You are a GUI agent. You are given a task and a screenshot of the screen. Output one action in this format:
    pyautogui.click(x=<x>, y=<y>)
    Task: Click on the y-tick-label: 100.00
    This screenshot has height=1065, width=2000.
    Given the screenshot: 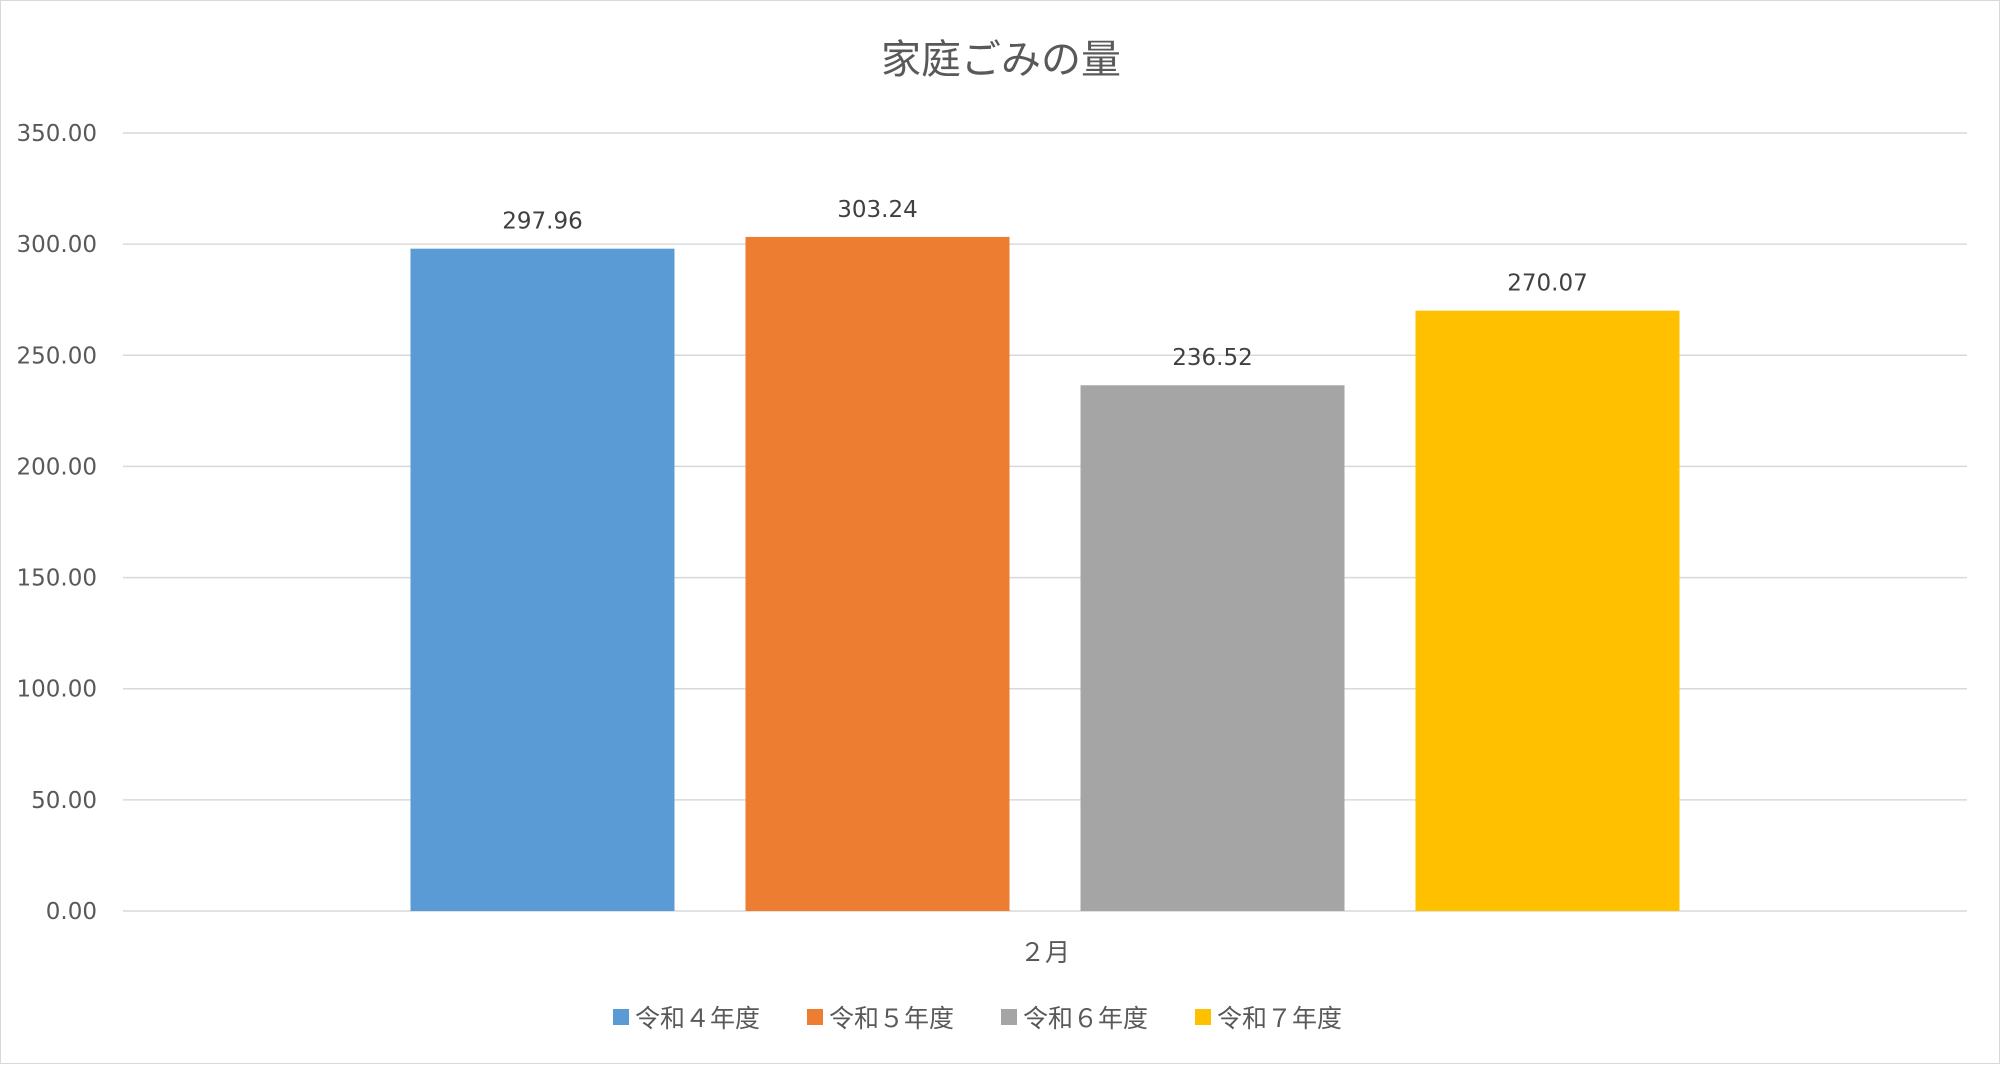 What is the action you would take?
    pyautogui.click(x=57, y=690)
    